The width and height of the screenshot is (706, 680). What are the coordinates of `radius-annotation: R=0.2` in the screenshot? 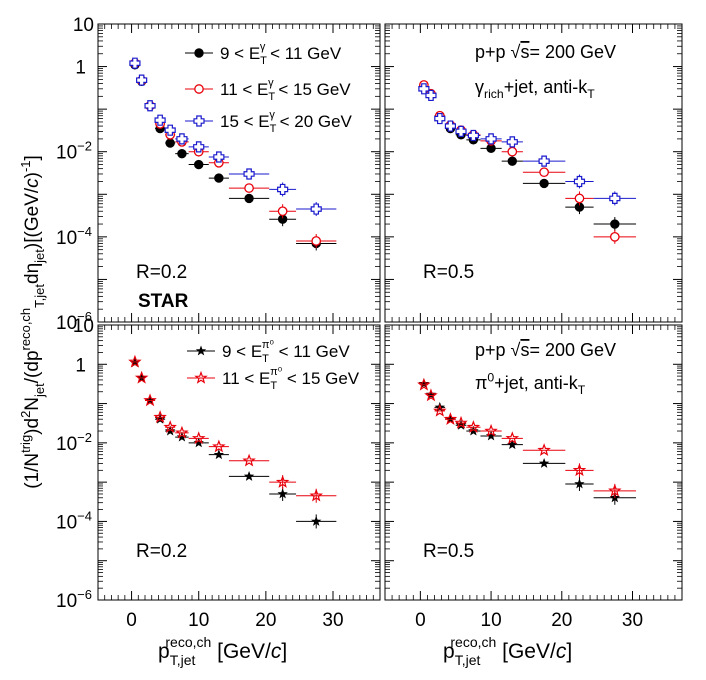 It's located at (161, 272).